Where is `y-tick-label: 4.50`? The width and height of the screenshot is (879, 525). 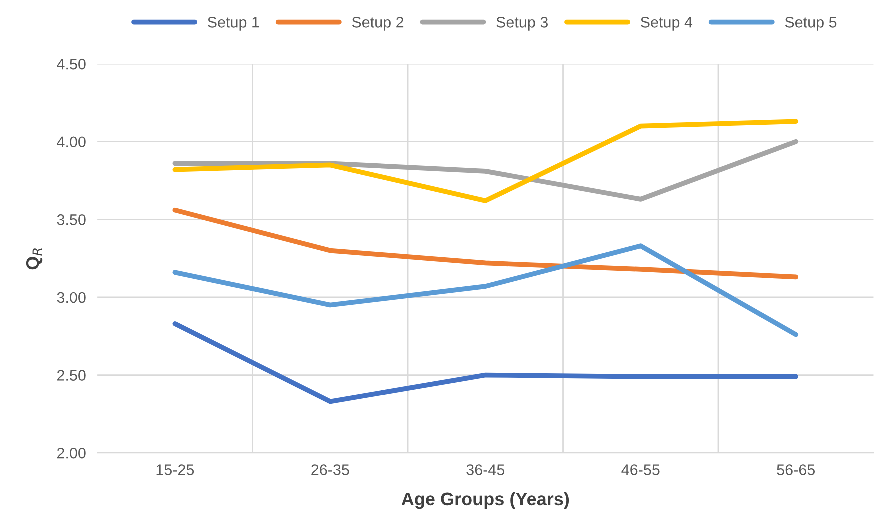
y-tick-label: 4.50 is located at coordinates (71, 64).